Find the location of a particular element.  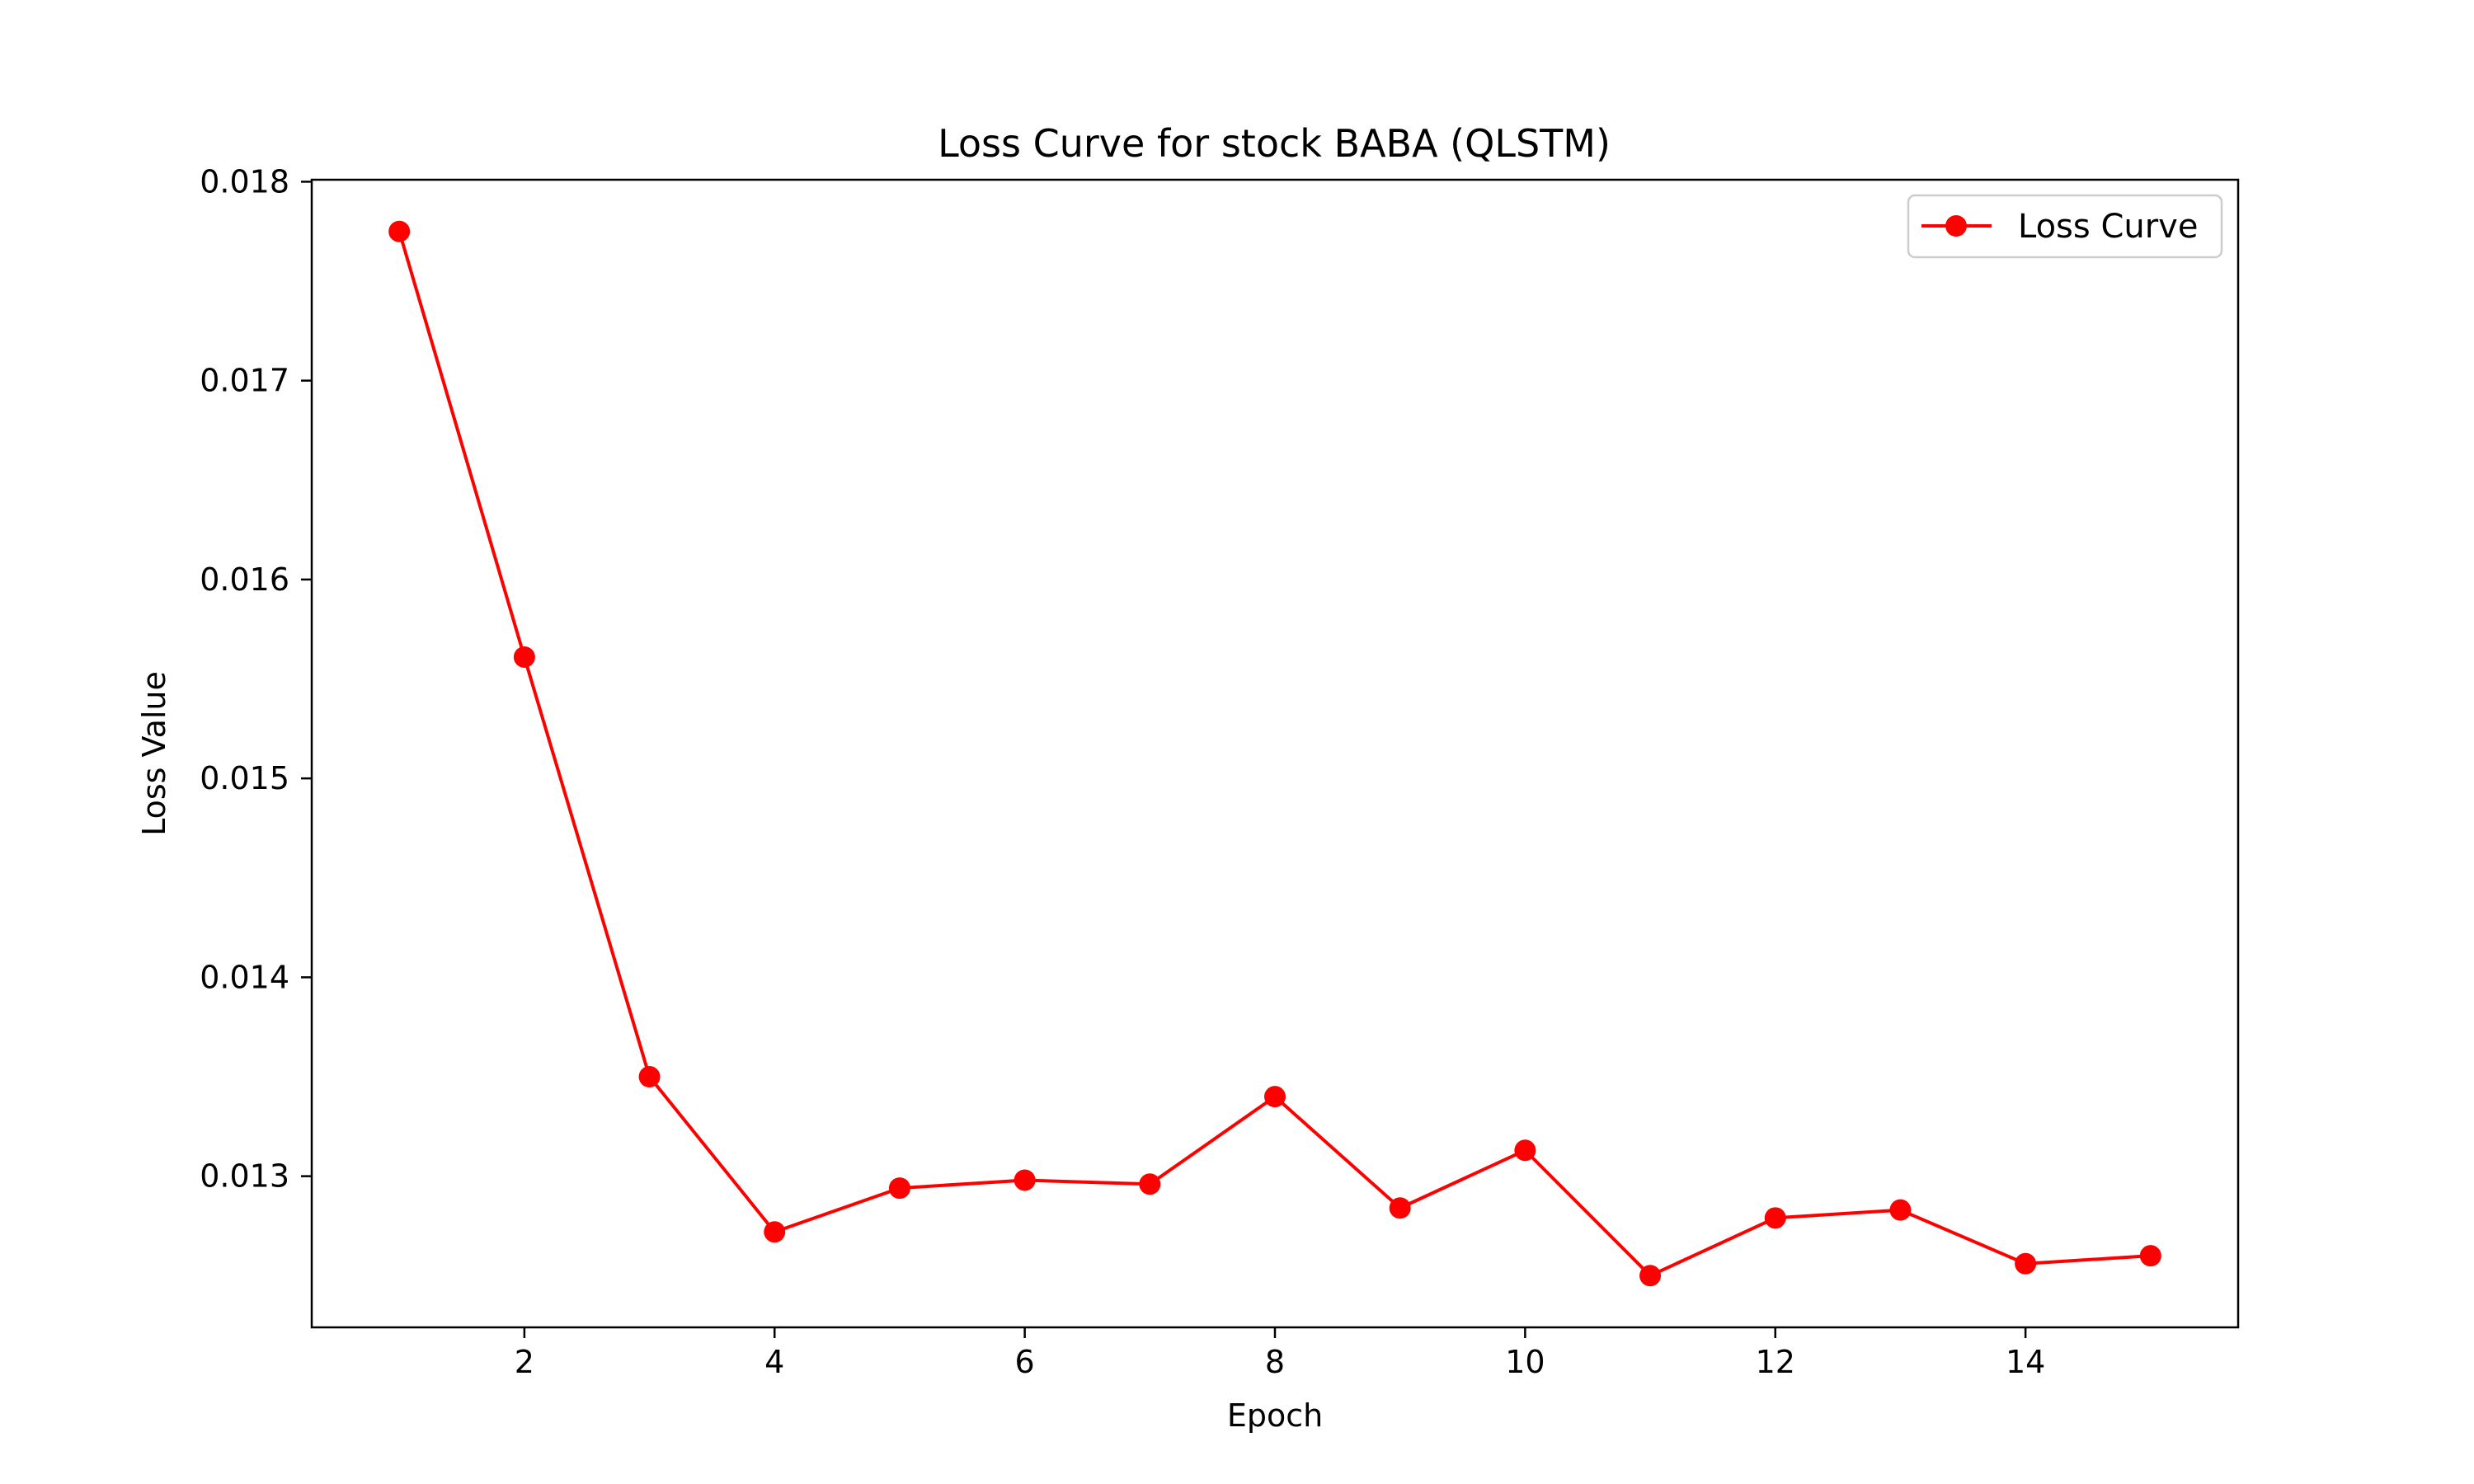

legend-marker-swatch is located at coordinates (1956, 226).